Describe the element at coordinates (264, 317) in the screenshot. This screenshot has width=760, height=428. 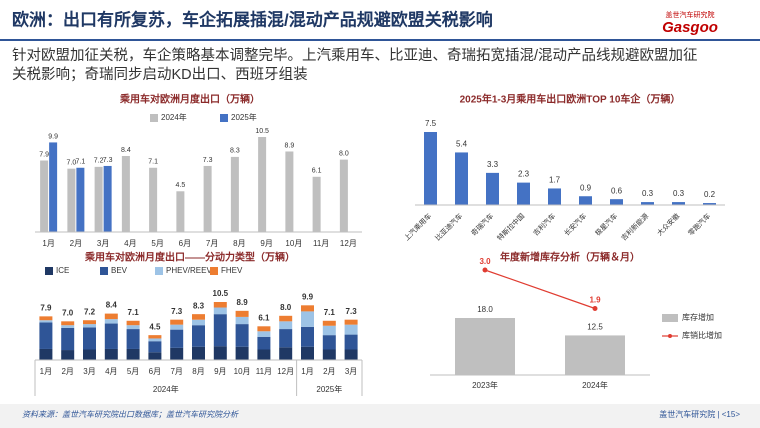
I see `total-label: 6.1` at that location.